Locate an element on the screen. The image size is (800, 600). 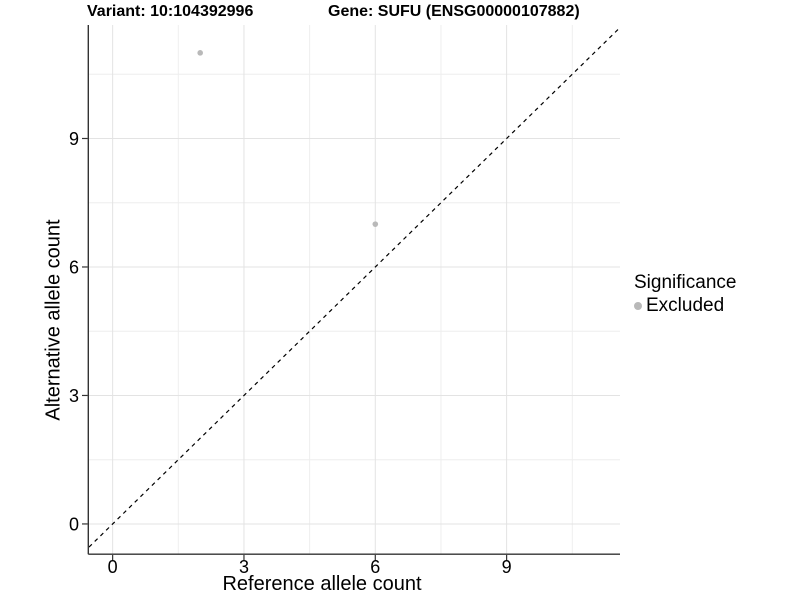
legend-title: Significance is located at coordinates (685, 282).